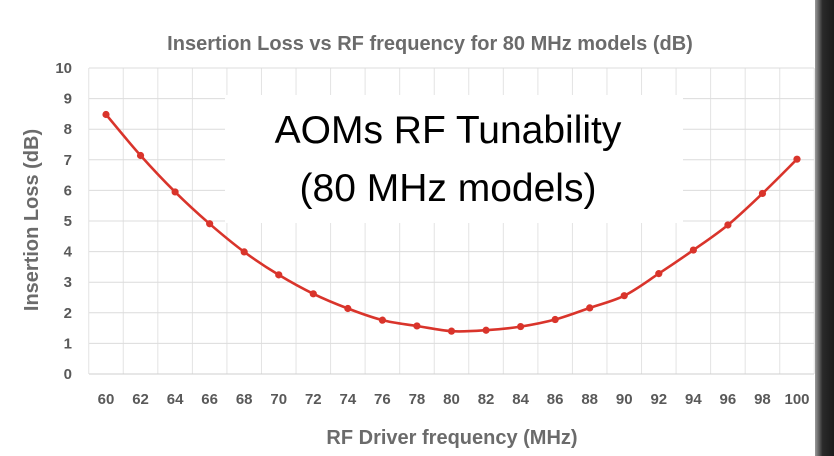 The image size is (834, 456). Describe the element at coordinates (728, 399) in the screenshot. I see `x-tick-label: 96` at that location.